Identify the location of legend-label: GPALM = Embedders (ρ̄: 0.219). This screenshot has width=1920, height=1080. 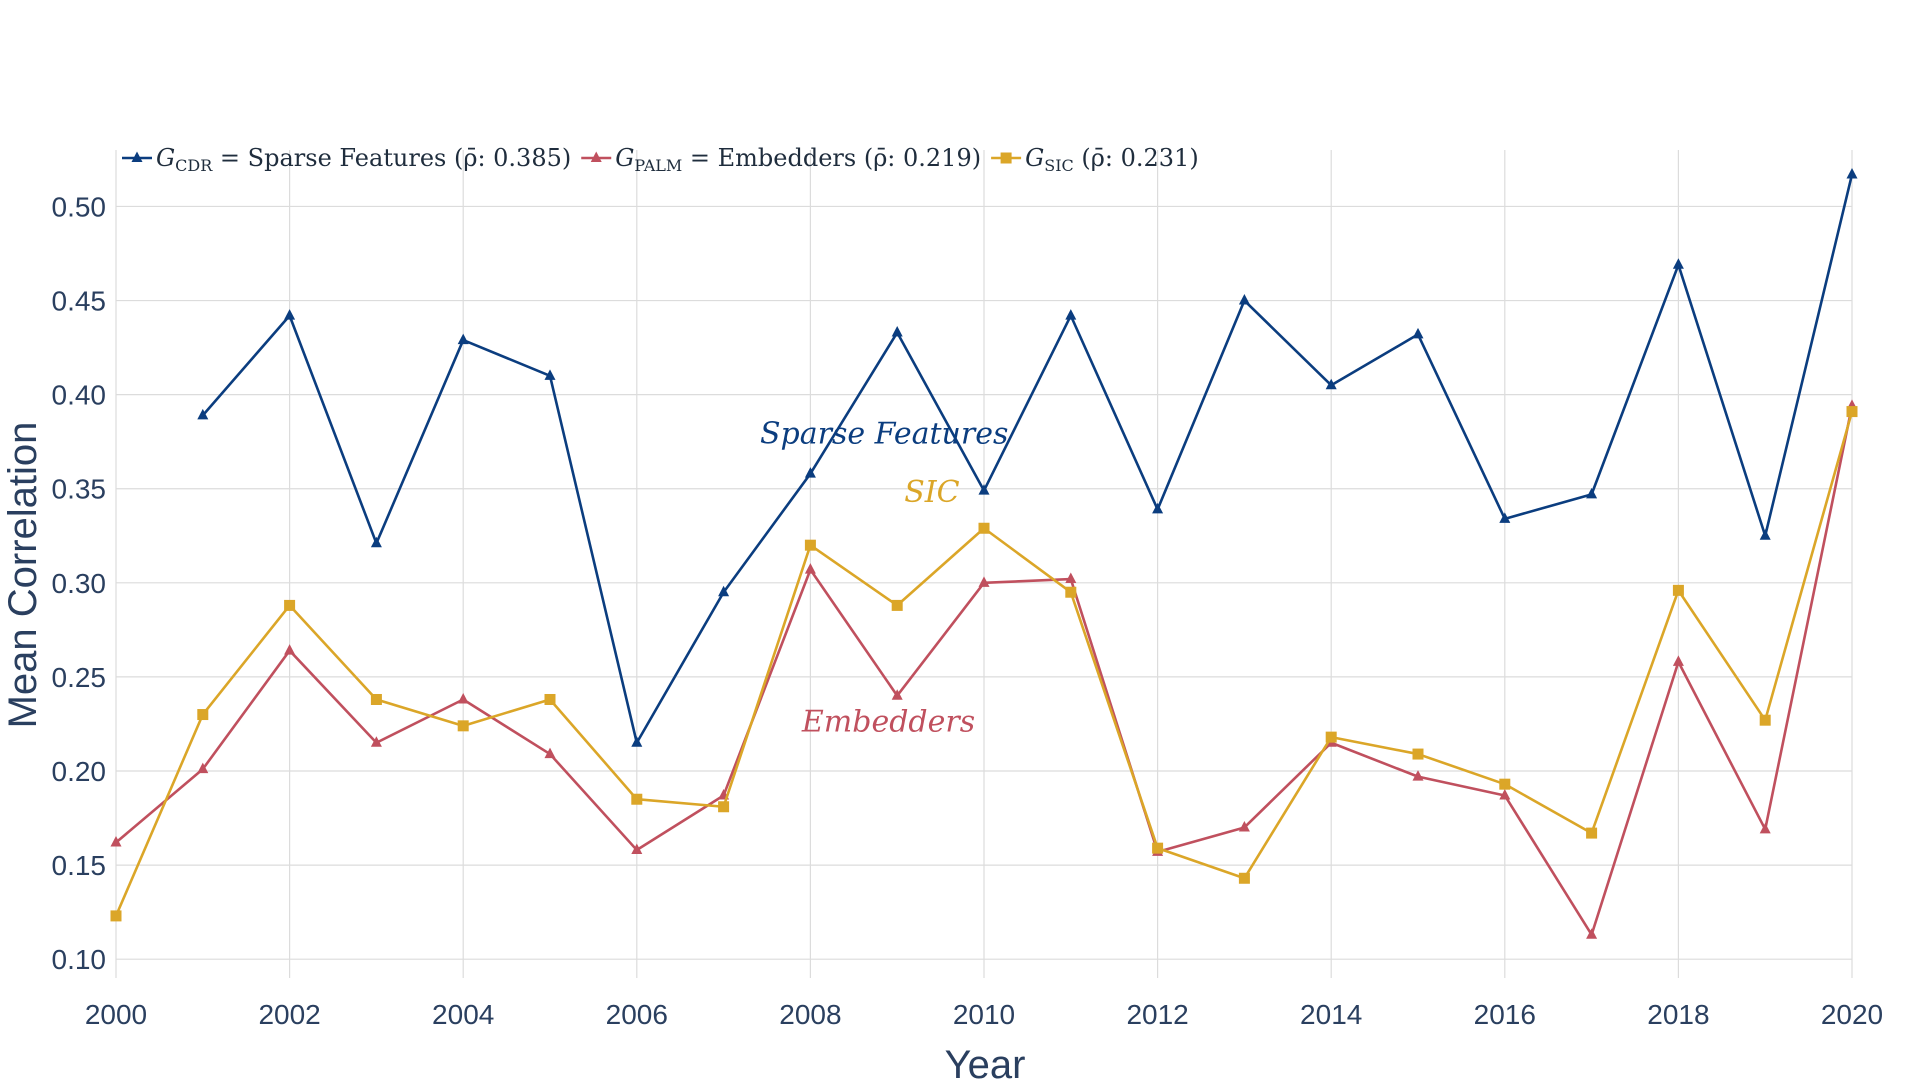
(798, 159).